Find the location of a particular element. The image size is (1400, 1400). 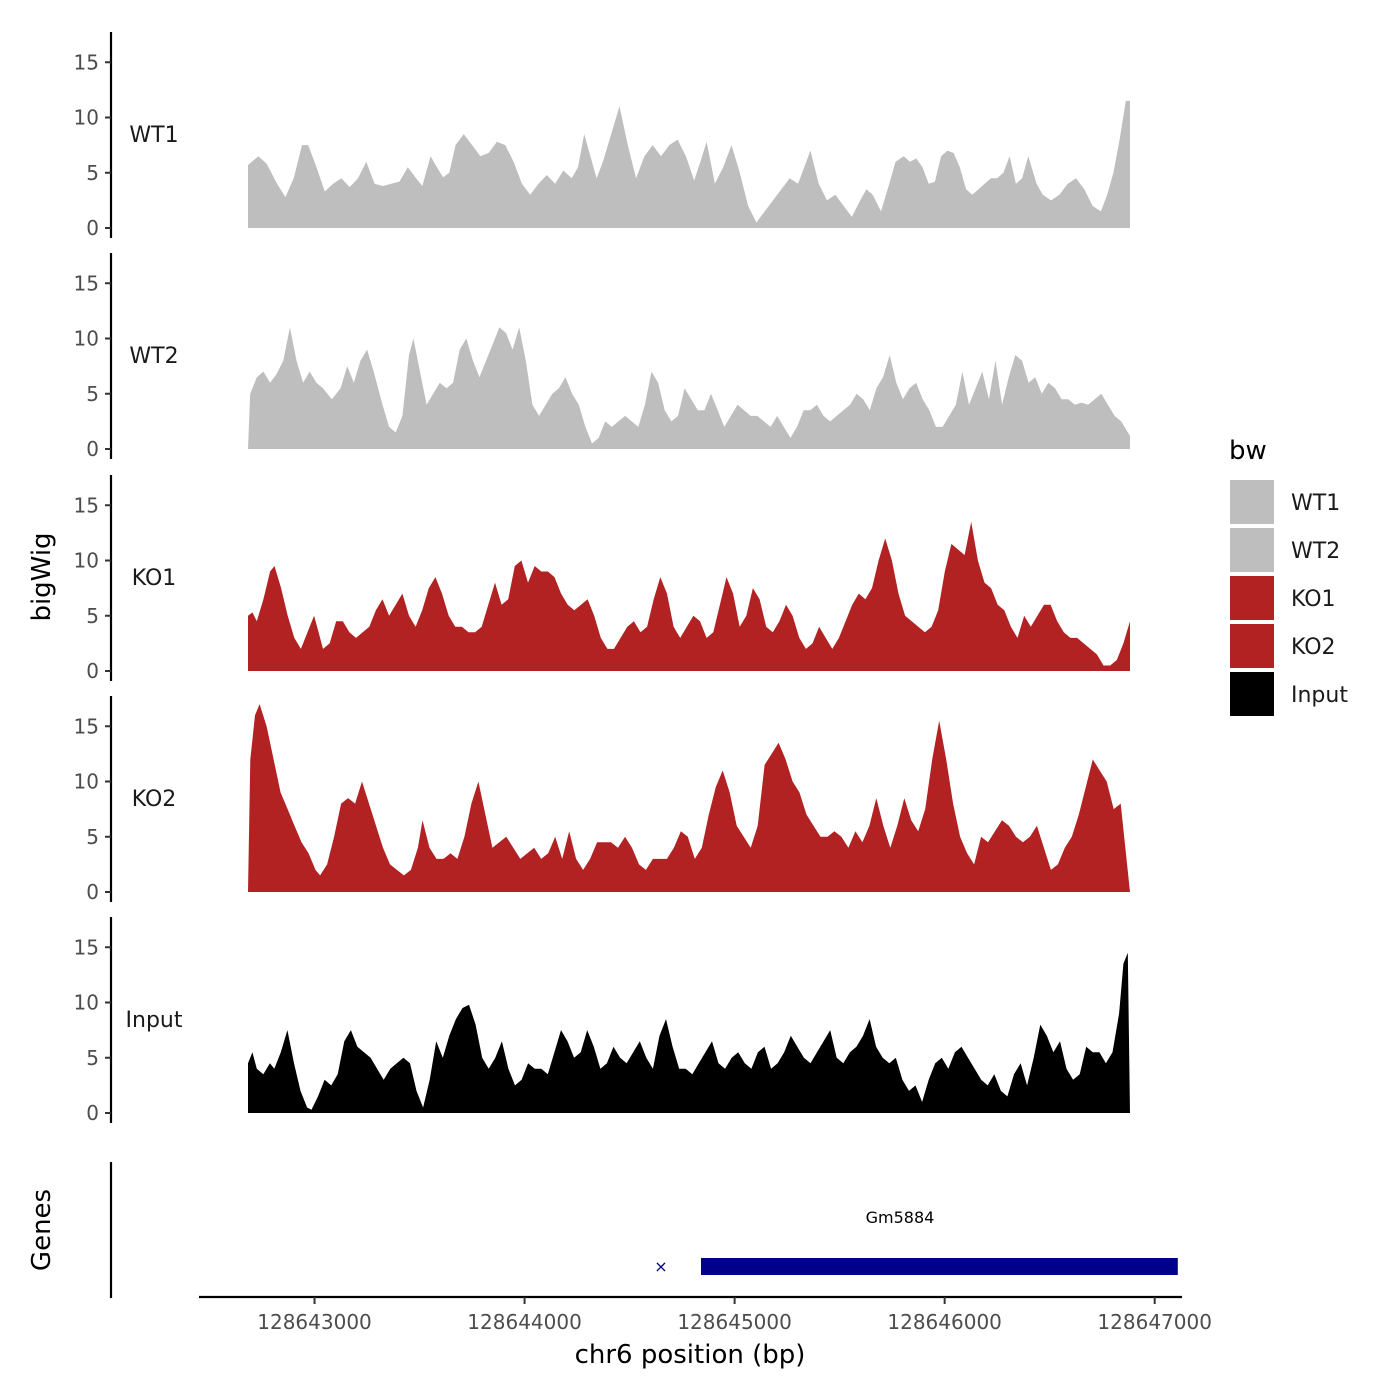

legend-swatch-wt2 is located at coordinates (1252, 550).